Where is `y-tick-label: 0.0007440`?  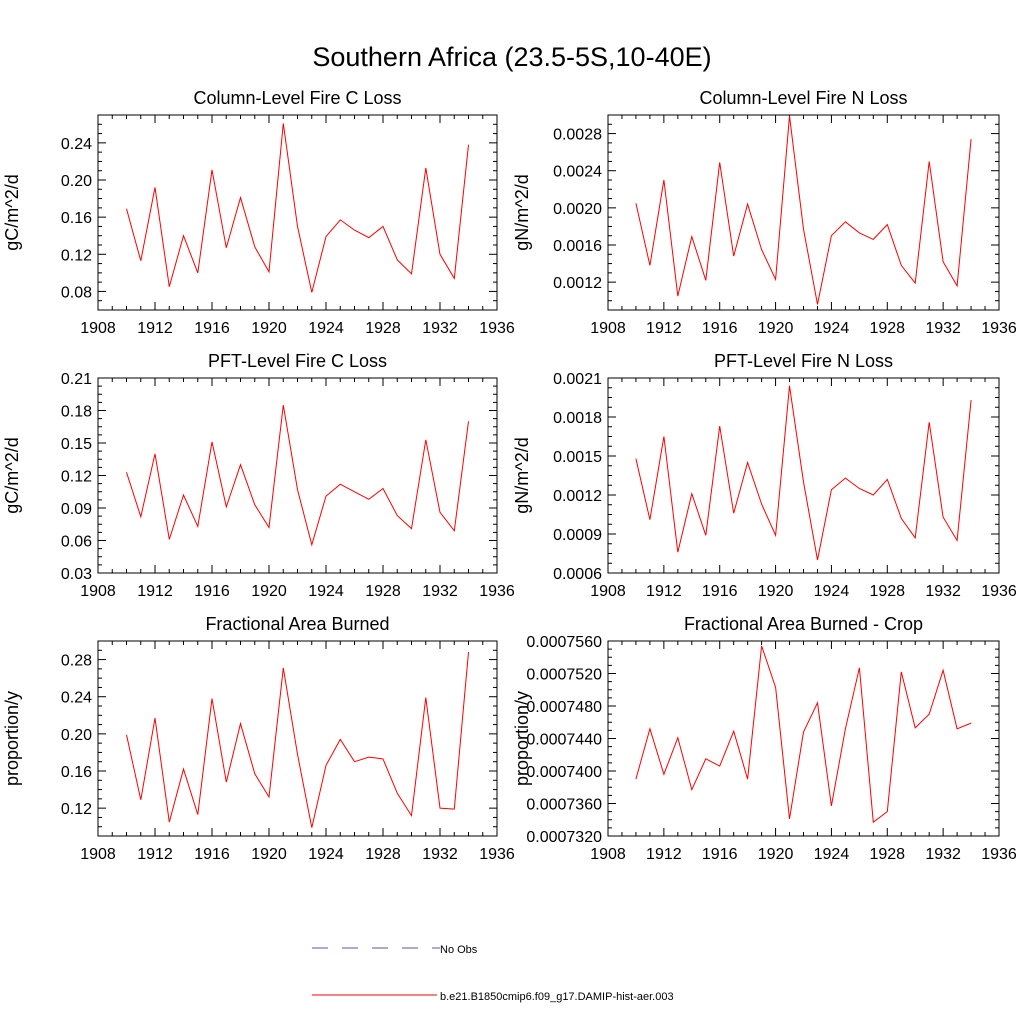
y-tick-label: 0.0007440 is located at coordinates (564, 740).